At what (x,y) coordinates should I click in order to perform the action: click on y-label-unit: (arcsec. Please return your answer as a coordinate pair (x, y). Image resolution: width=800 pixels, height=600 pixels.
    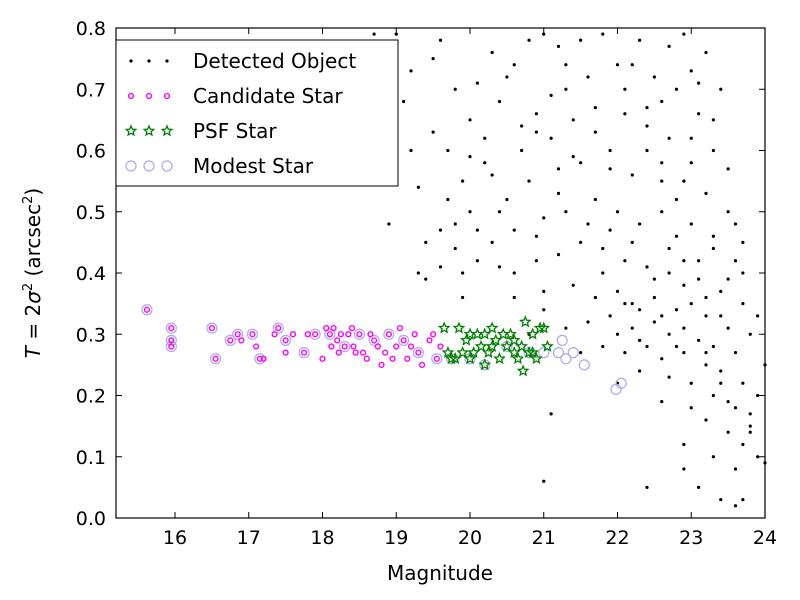
    Looking at the image, I should click on (33, 243).